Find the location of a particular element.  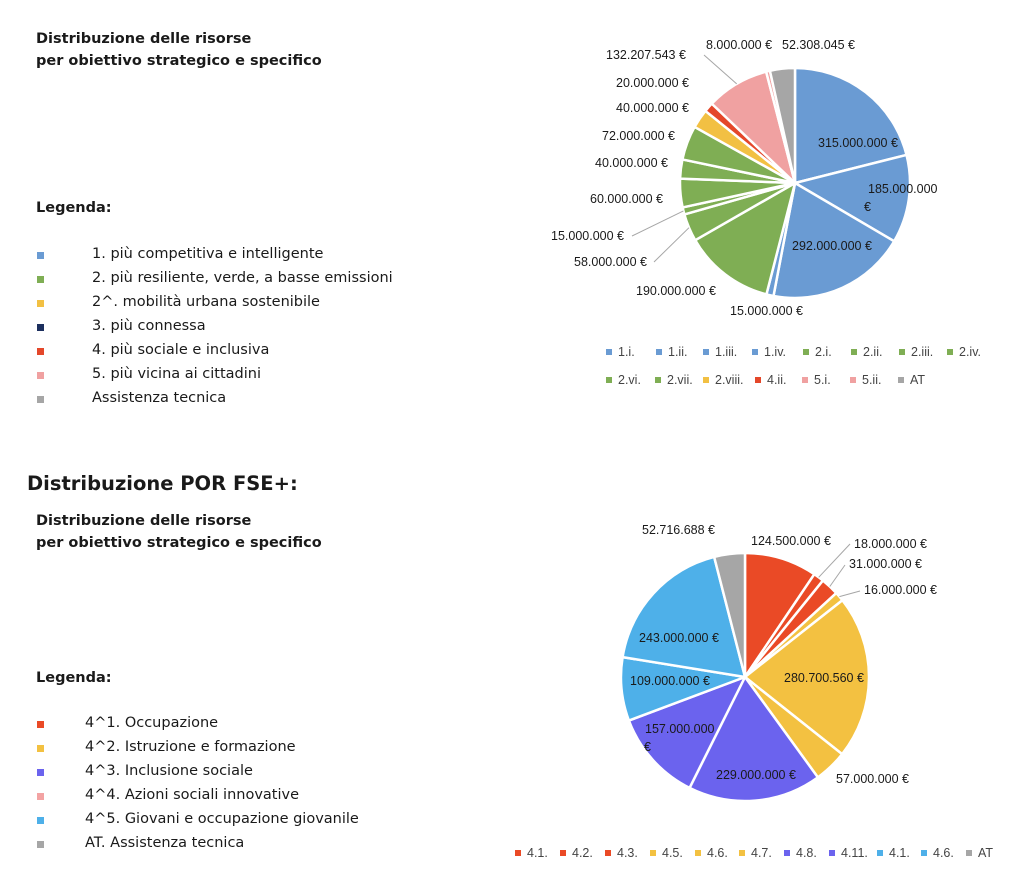

fse-subtitle-line-2: per obiettivo strategico e specifico is located at coordinates (179, 543).